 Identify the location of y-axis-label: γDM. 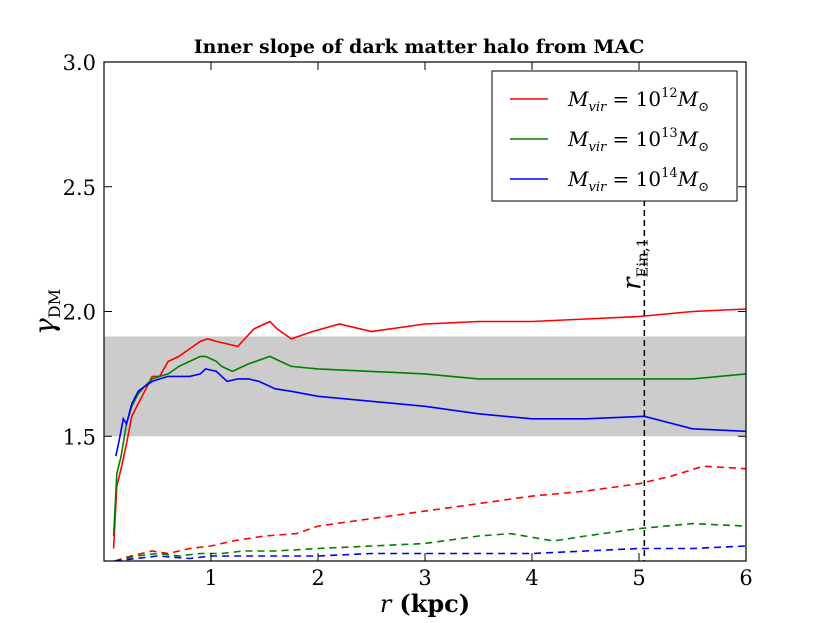
(46, 312).